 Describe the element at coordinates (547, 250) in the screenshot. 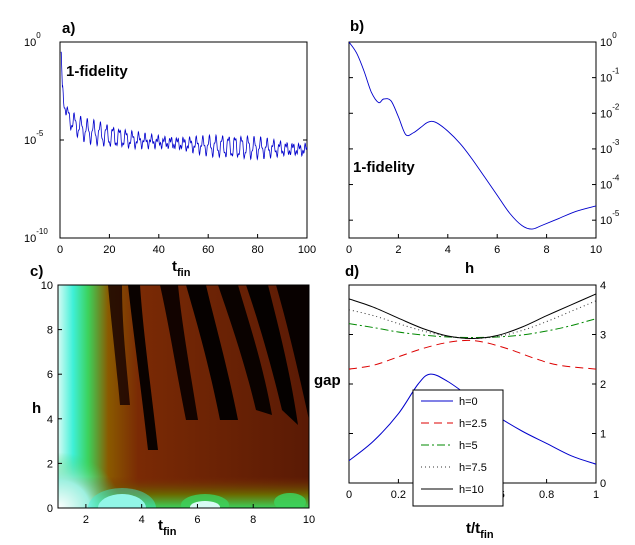

I see `panel-b-xtick-4: 8` at that location.